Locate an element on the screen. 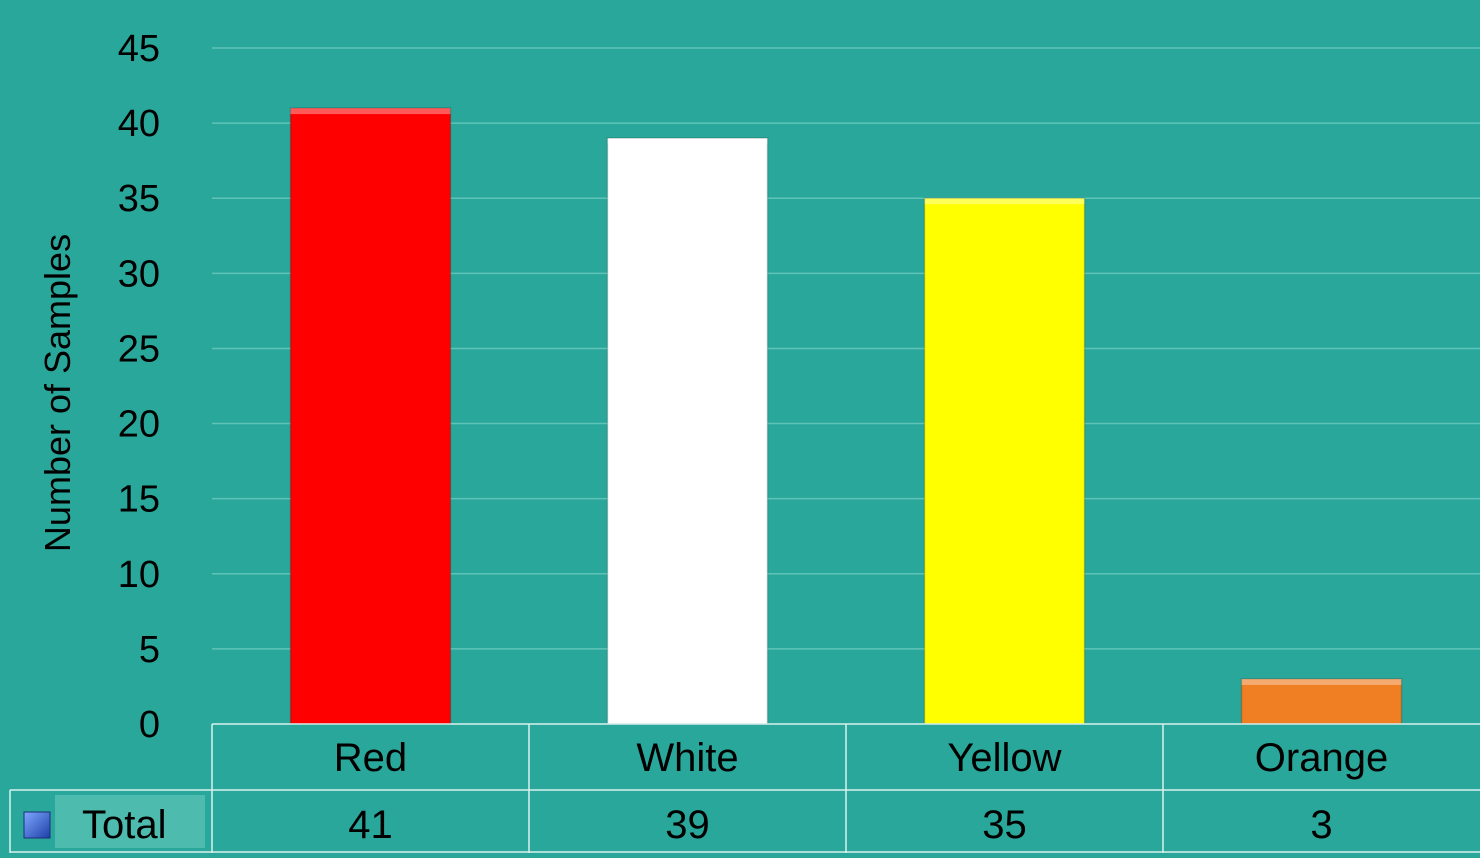 The height and width of the screenshot is (858, 1480). legend-cell-background is located at coordinates (130, 821).